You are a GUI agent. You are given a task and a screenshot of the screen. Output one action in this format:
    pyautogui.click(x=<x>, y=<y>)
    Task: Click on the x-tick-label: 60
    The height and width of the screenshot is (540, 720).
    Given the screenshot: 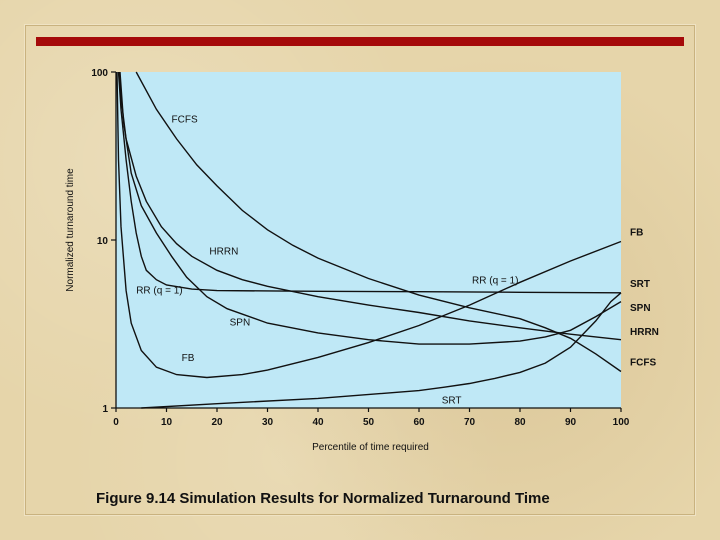 What is the action you would take?
    pyautogui.click(x=419, y=422)
    